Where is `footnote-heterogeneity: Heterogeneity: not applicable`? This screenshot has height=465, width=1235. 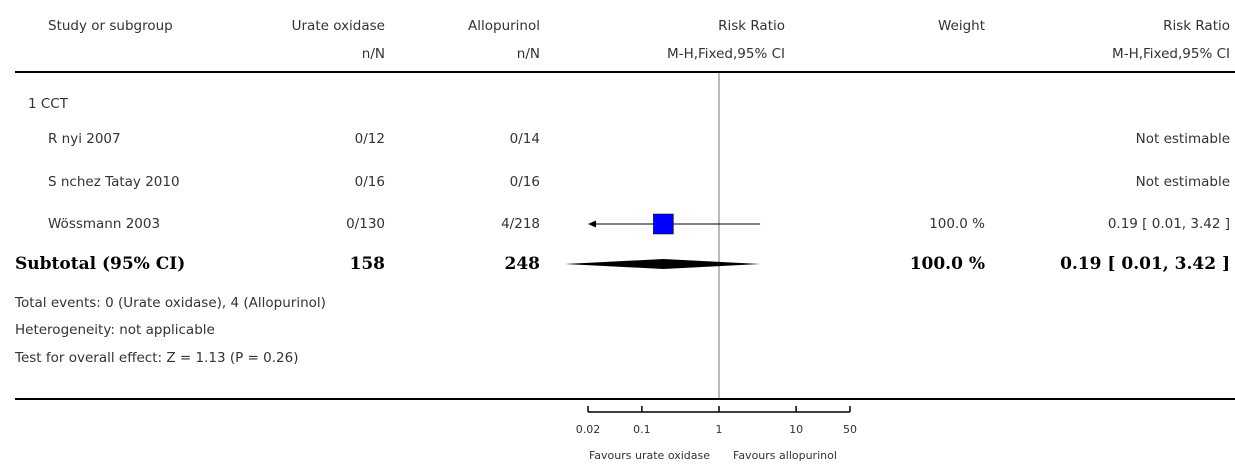
footnote-heterogeneity: Heterogeneity: not applicable is located at coordinates (115, 330).